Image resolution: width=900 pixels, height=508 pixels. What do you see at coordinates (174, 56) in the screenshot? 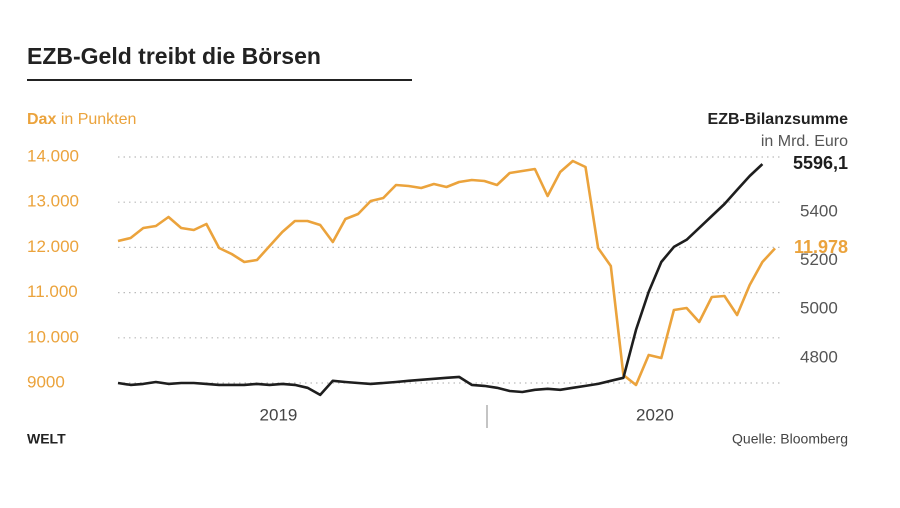
I see `chart-title: EZB-Geld treibt die Börsen` at bounding box center [174, 56].